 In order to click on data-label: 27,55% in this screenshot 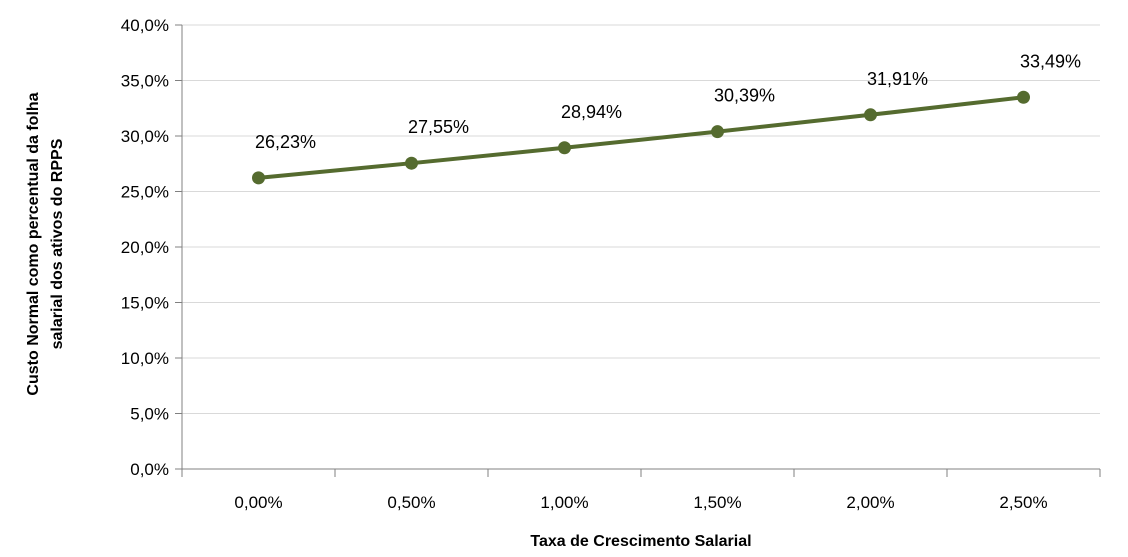, I will do `click(438, 127)`.